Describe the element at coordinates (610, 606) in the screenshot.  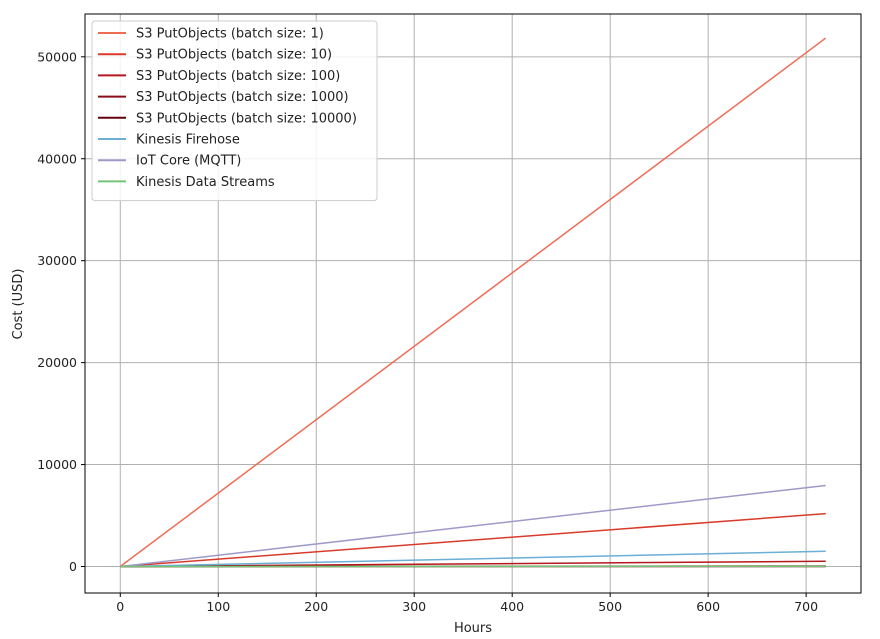
I see `x-tick-label: 500` at that location.